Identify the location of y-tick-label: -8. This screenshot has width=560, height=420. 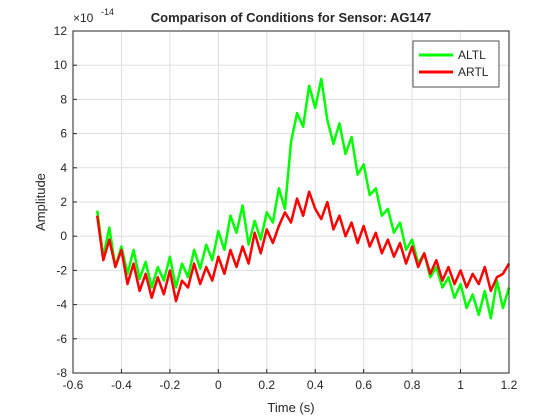
(61, 373).